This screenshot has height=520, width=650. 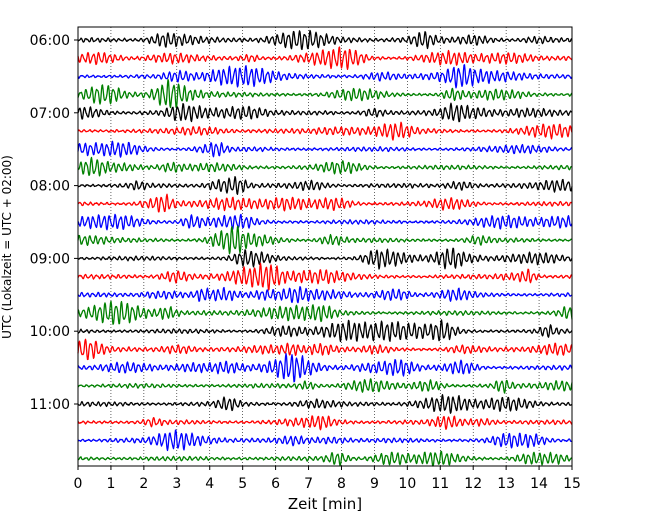 I want to click on x-tick-label: 1, so click(x=110, y=484).